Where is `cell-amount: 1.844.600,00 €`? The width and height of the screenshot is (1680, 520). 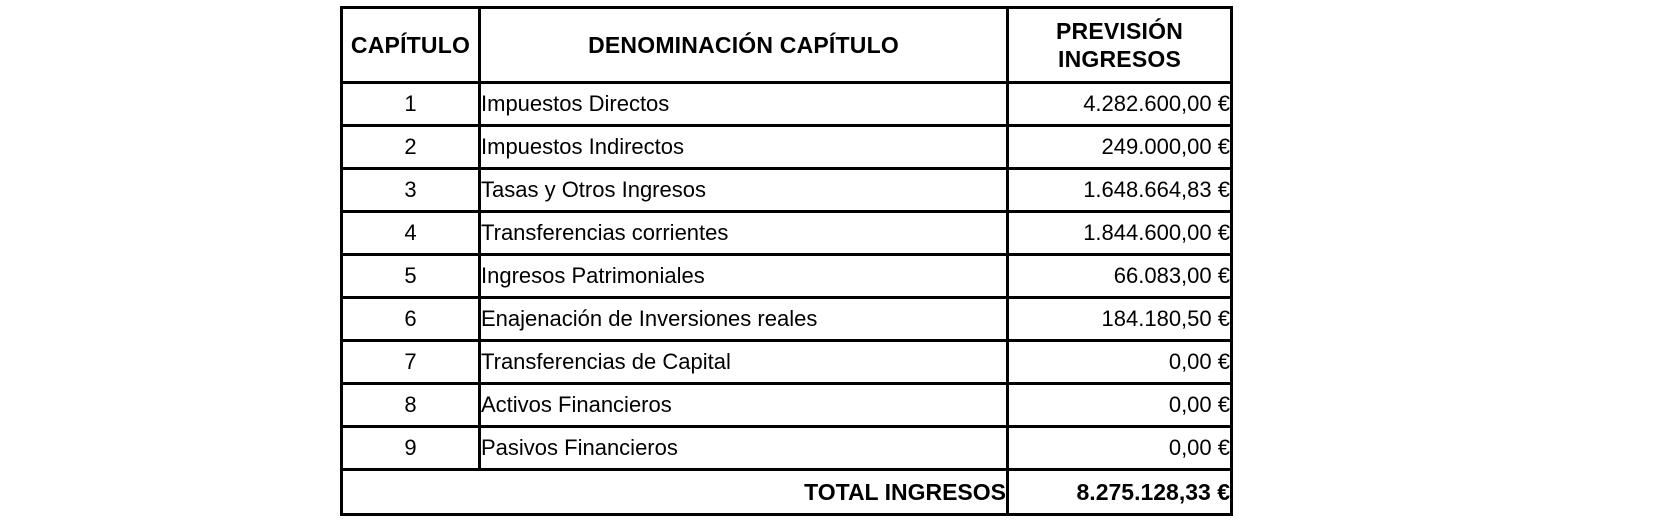 cell-amount: 1.844.600,00 € is located at coordinates (1119, 233).